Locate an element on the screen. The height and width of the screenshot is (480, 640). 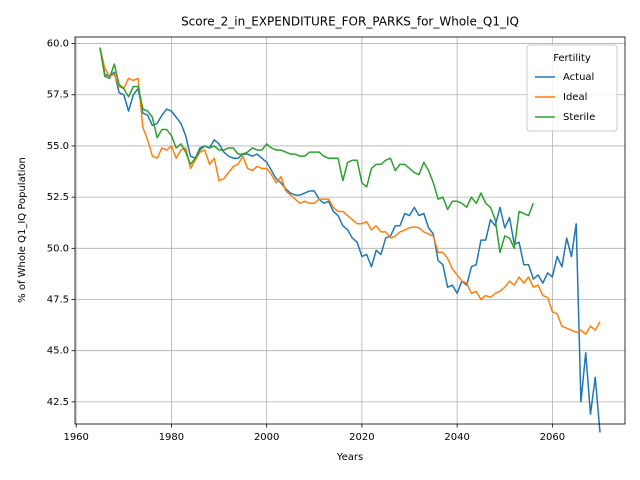
x-tick-label: 1980 is located at coordinates (171, 437).